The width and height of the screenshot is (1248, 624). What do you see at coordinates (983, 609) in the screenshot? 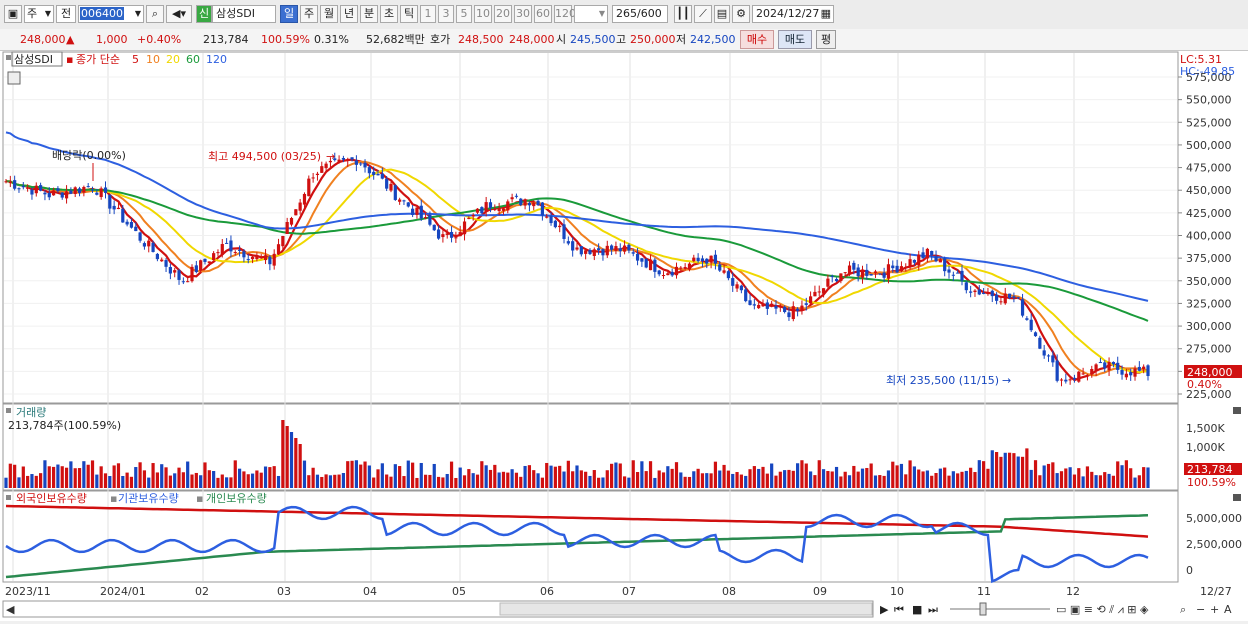
I see `zoom-slider-handle` at bounding box center [983, 609].